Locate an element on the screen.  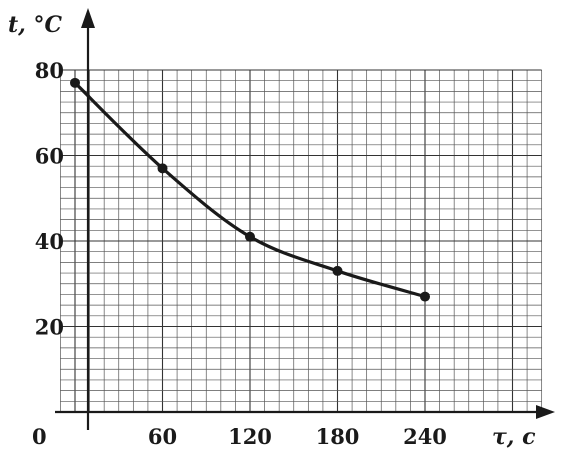
y-tick-label: 60 is located at coordinates (49, 156).